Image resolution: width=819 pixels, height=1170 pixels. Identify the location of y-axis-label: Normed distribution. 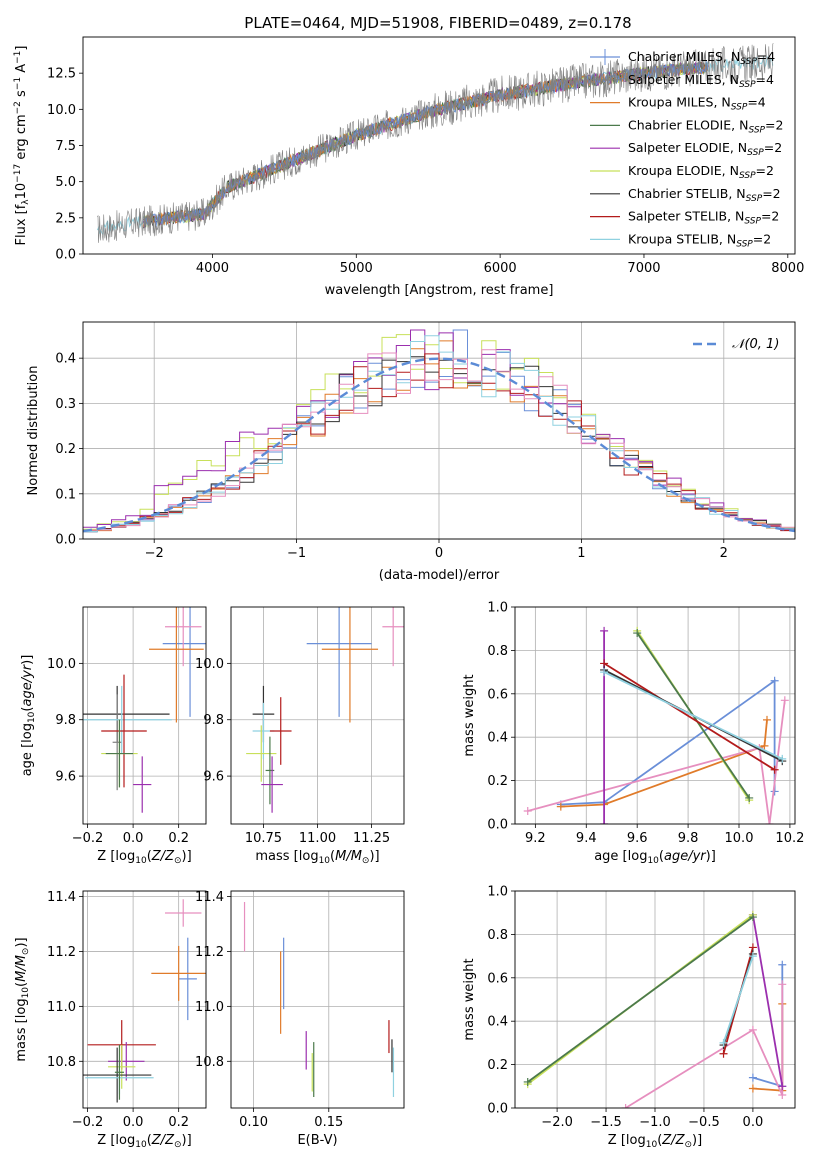
(33, 431).